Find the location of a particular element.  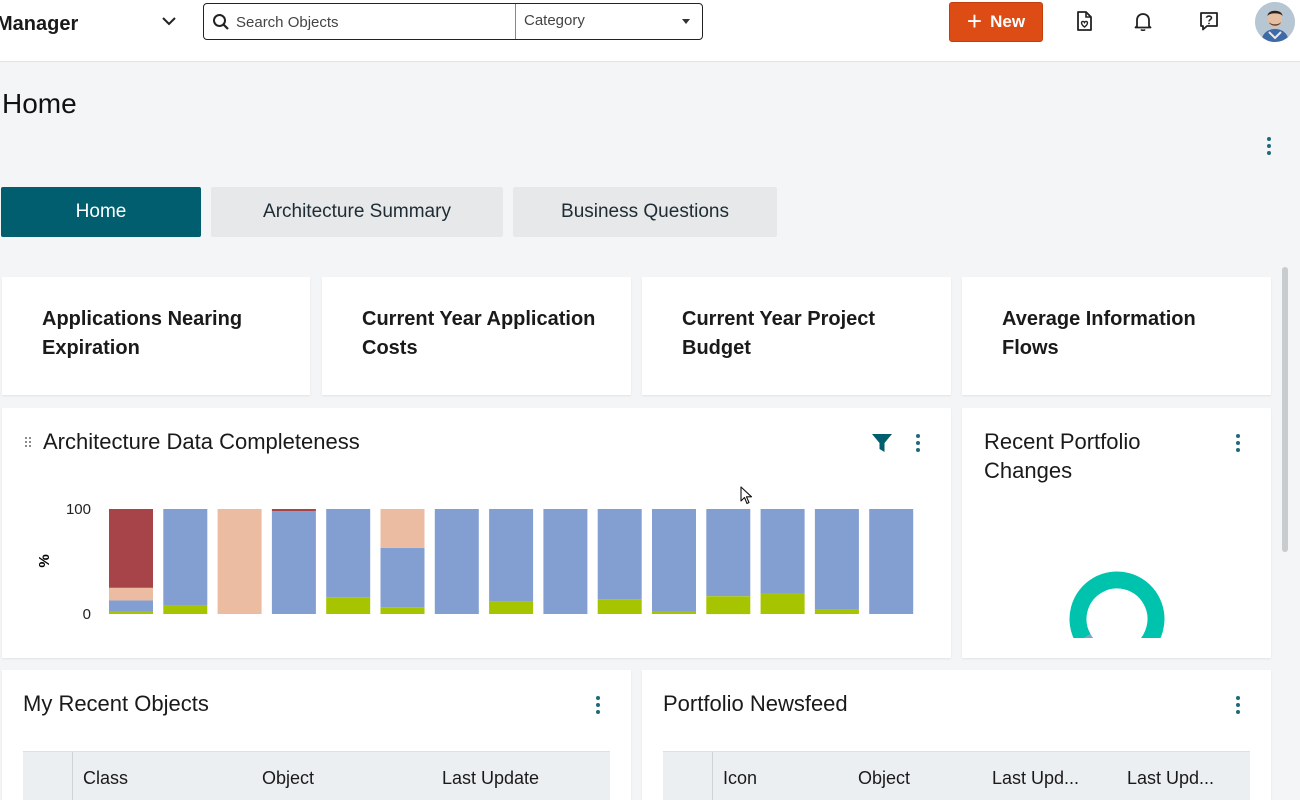

kpi-title: Applications Nearing Expiration is located at coordinates (142, 333).